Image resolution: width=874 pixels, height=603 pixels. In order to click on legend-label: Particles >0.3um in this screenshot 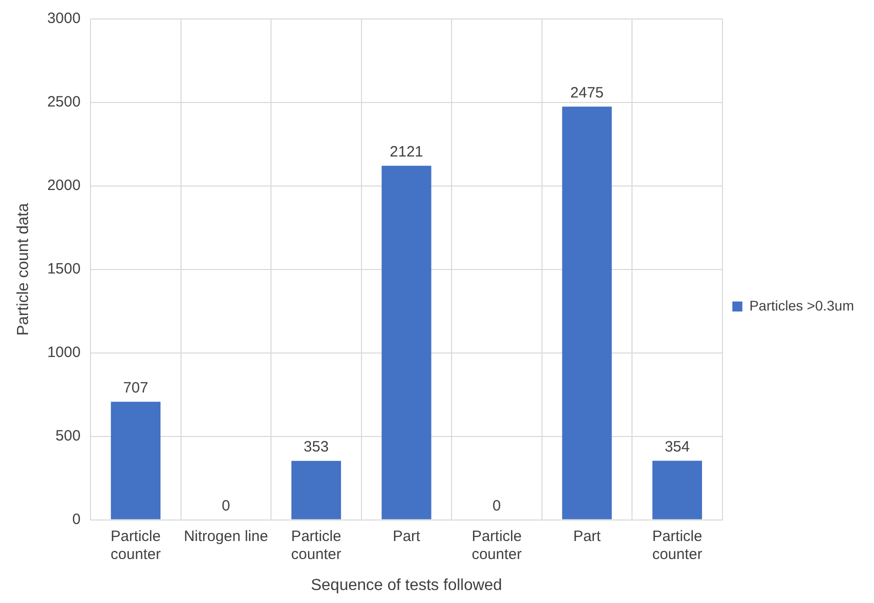, I will do `click(801, 305)`.